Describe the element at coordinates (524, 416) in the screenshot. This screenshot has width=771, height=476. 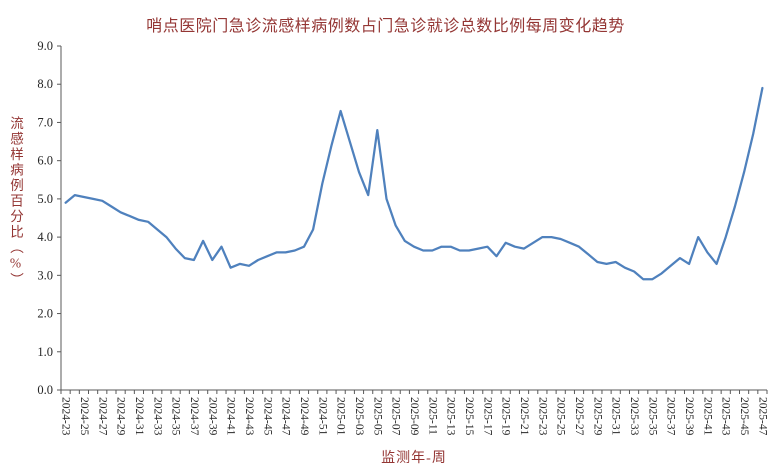
I see `x-tick-label: 2025-21` at that location.